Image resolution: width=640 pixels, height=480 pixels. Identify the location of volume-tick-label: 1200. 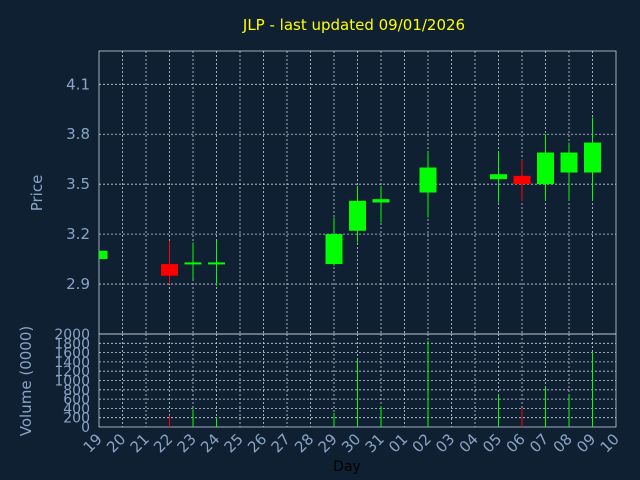
(72, 372).